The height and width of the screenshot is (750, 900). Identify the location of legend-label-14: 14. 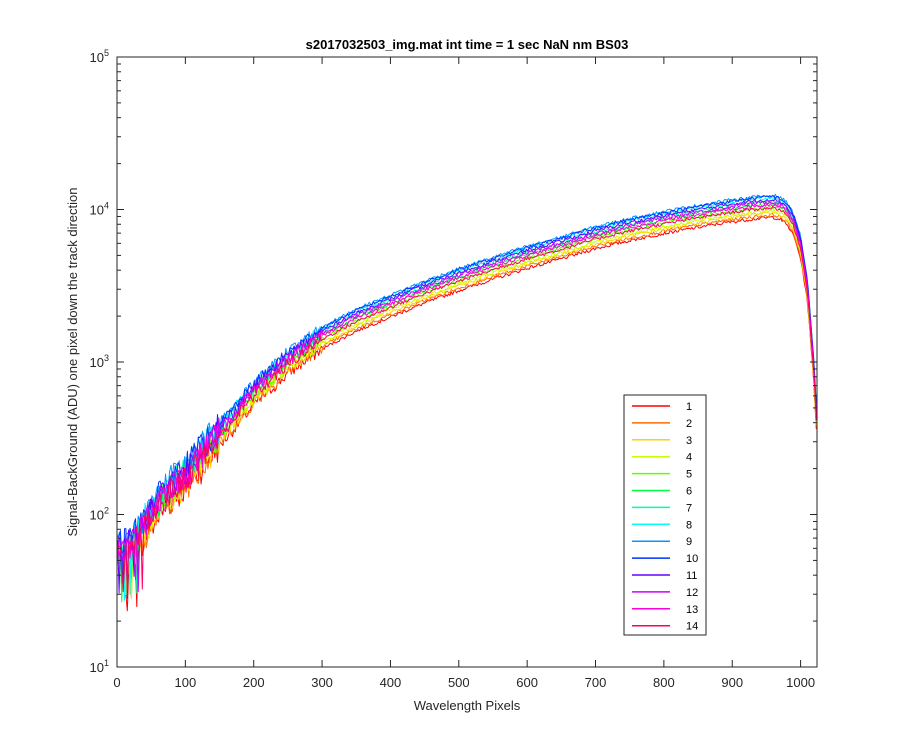
(692, 627).